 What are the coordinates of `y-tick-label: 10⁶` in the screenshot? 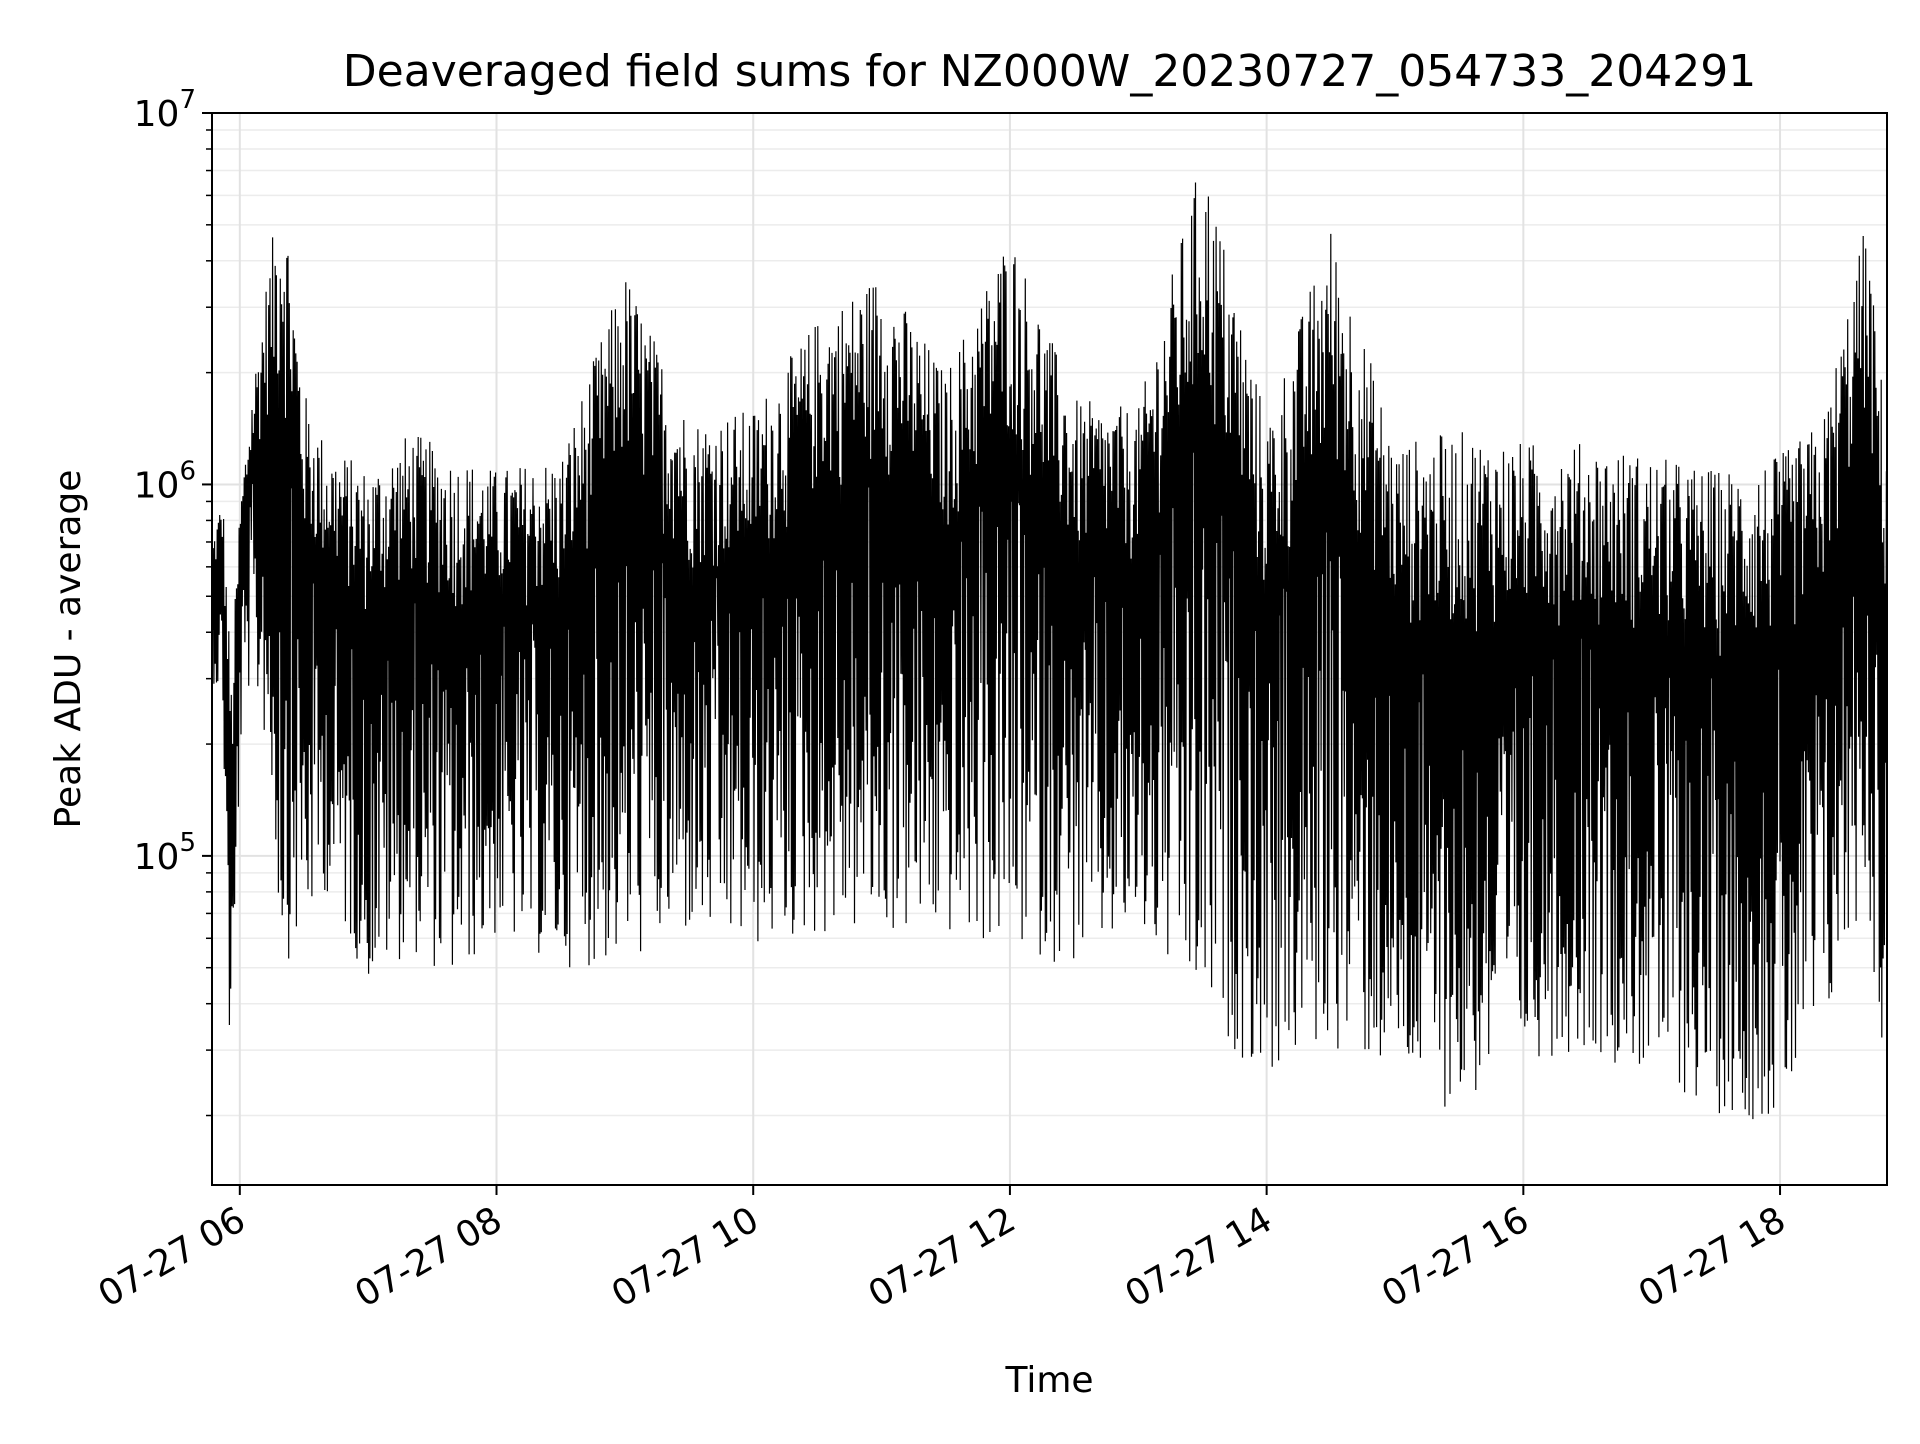 It's located at (165, 481).